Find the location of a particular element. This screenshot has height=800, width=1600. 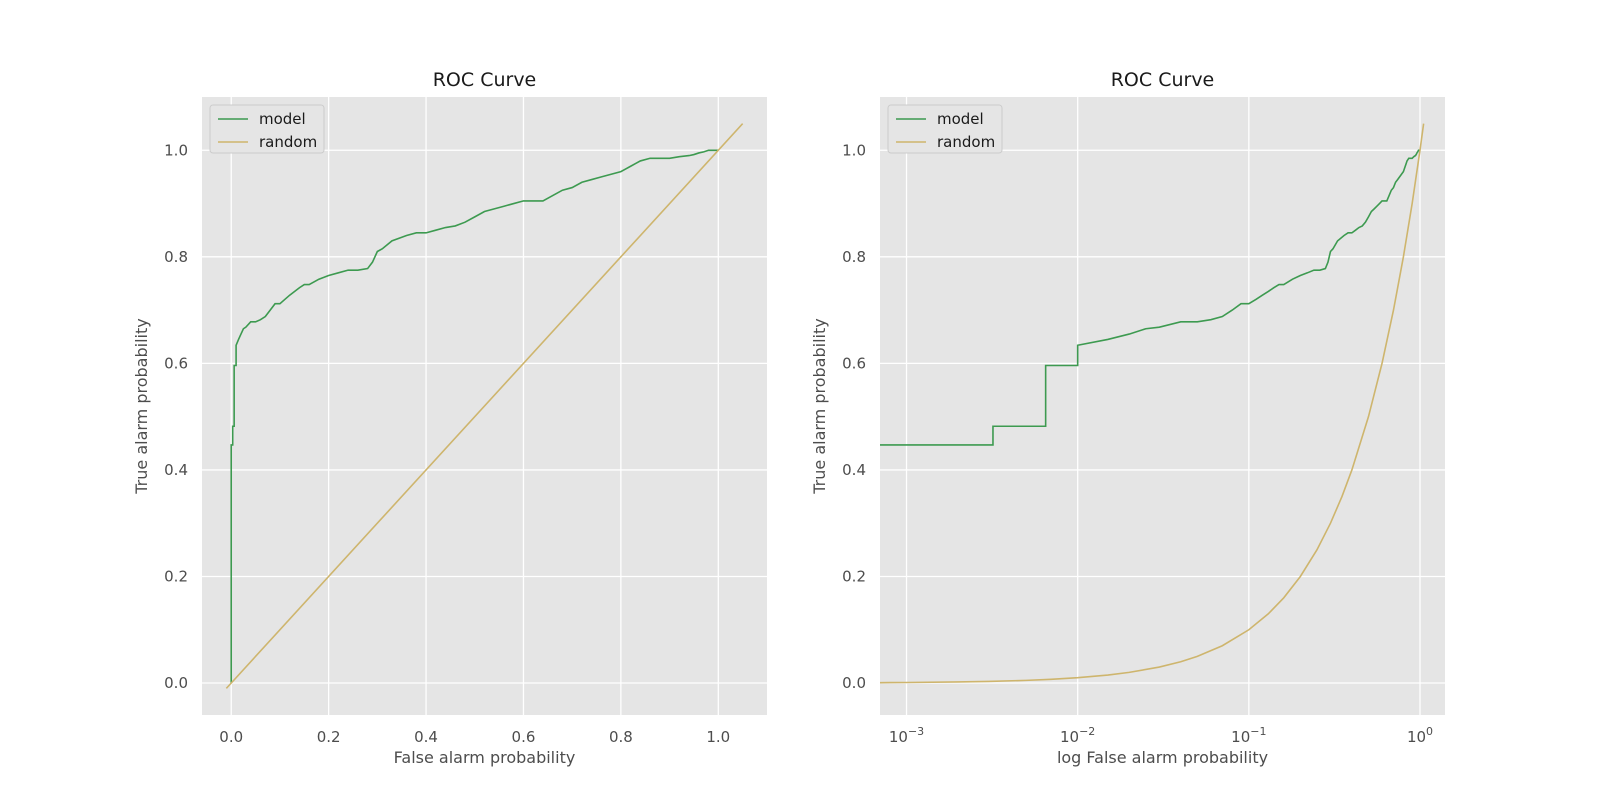

x-tick-label: 0.6 is located at coordinates (524, 737).